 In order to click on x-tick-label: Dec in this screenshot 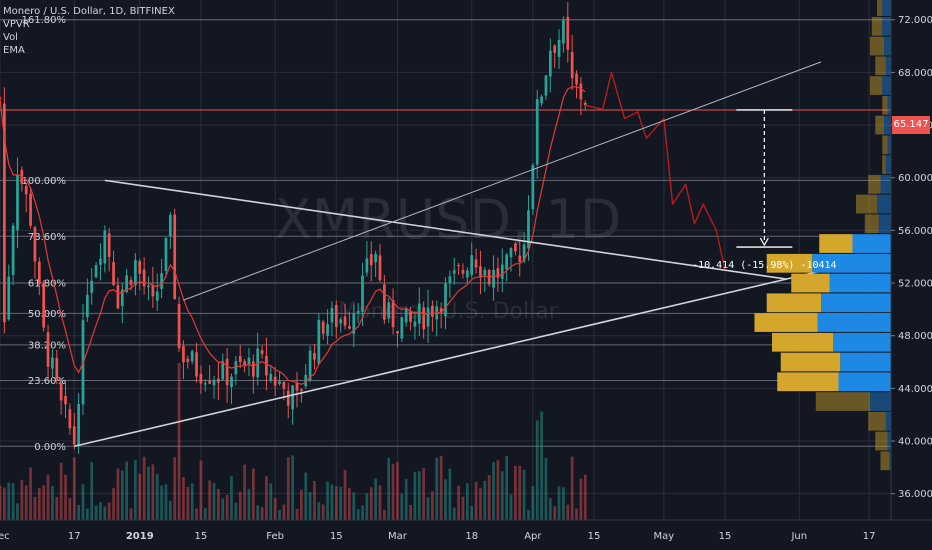, I will do `click(5, 536)`.